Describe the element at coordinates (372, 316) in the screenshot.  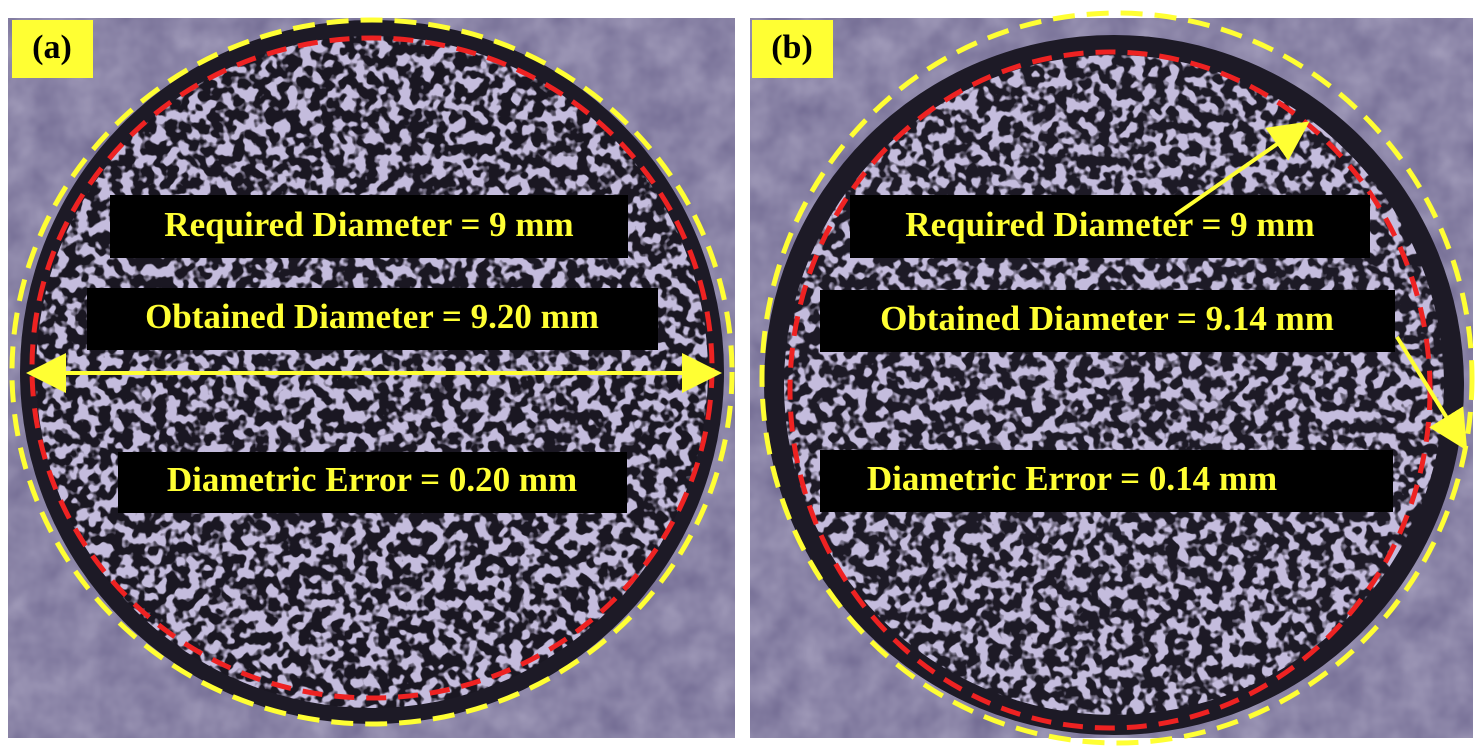
I see `obtained-diameter: Obtained Diameter = 9.20 mm` at that location.